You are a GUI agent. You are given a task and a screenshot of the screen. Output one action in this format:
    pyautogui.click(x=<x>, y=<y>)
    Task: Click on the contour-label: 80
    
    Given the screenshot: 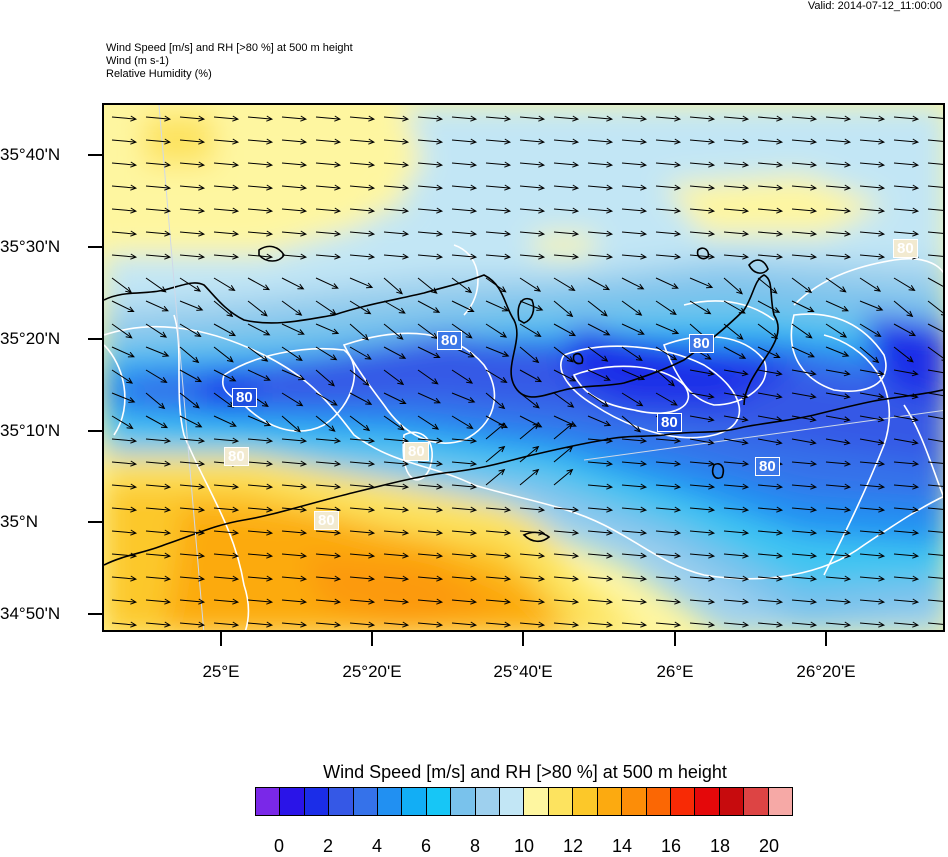 What is the action you would take?
    pyautogui.click(x=669, y=422)
    